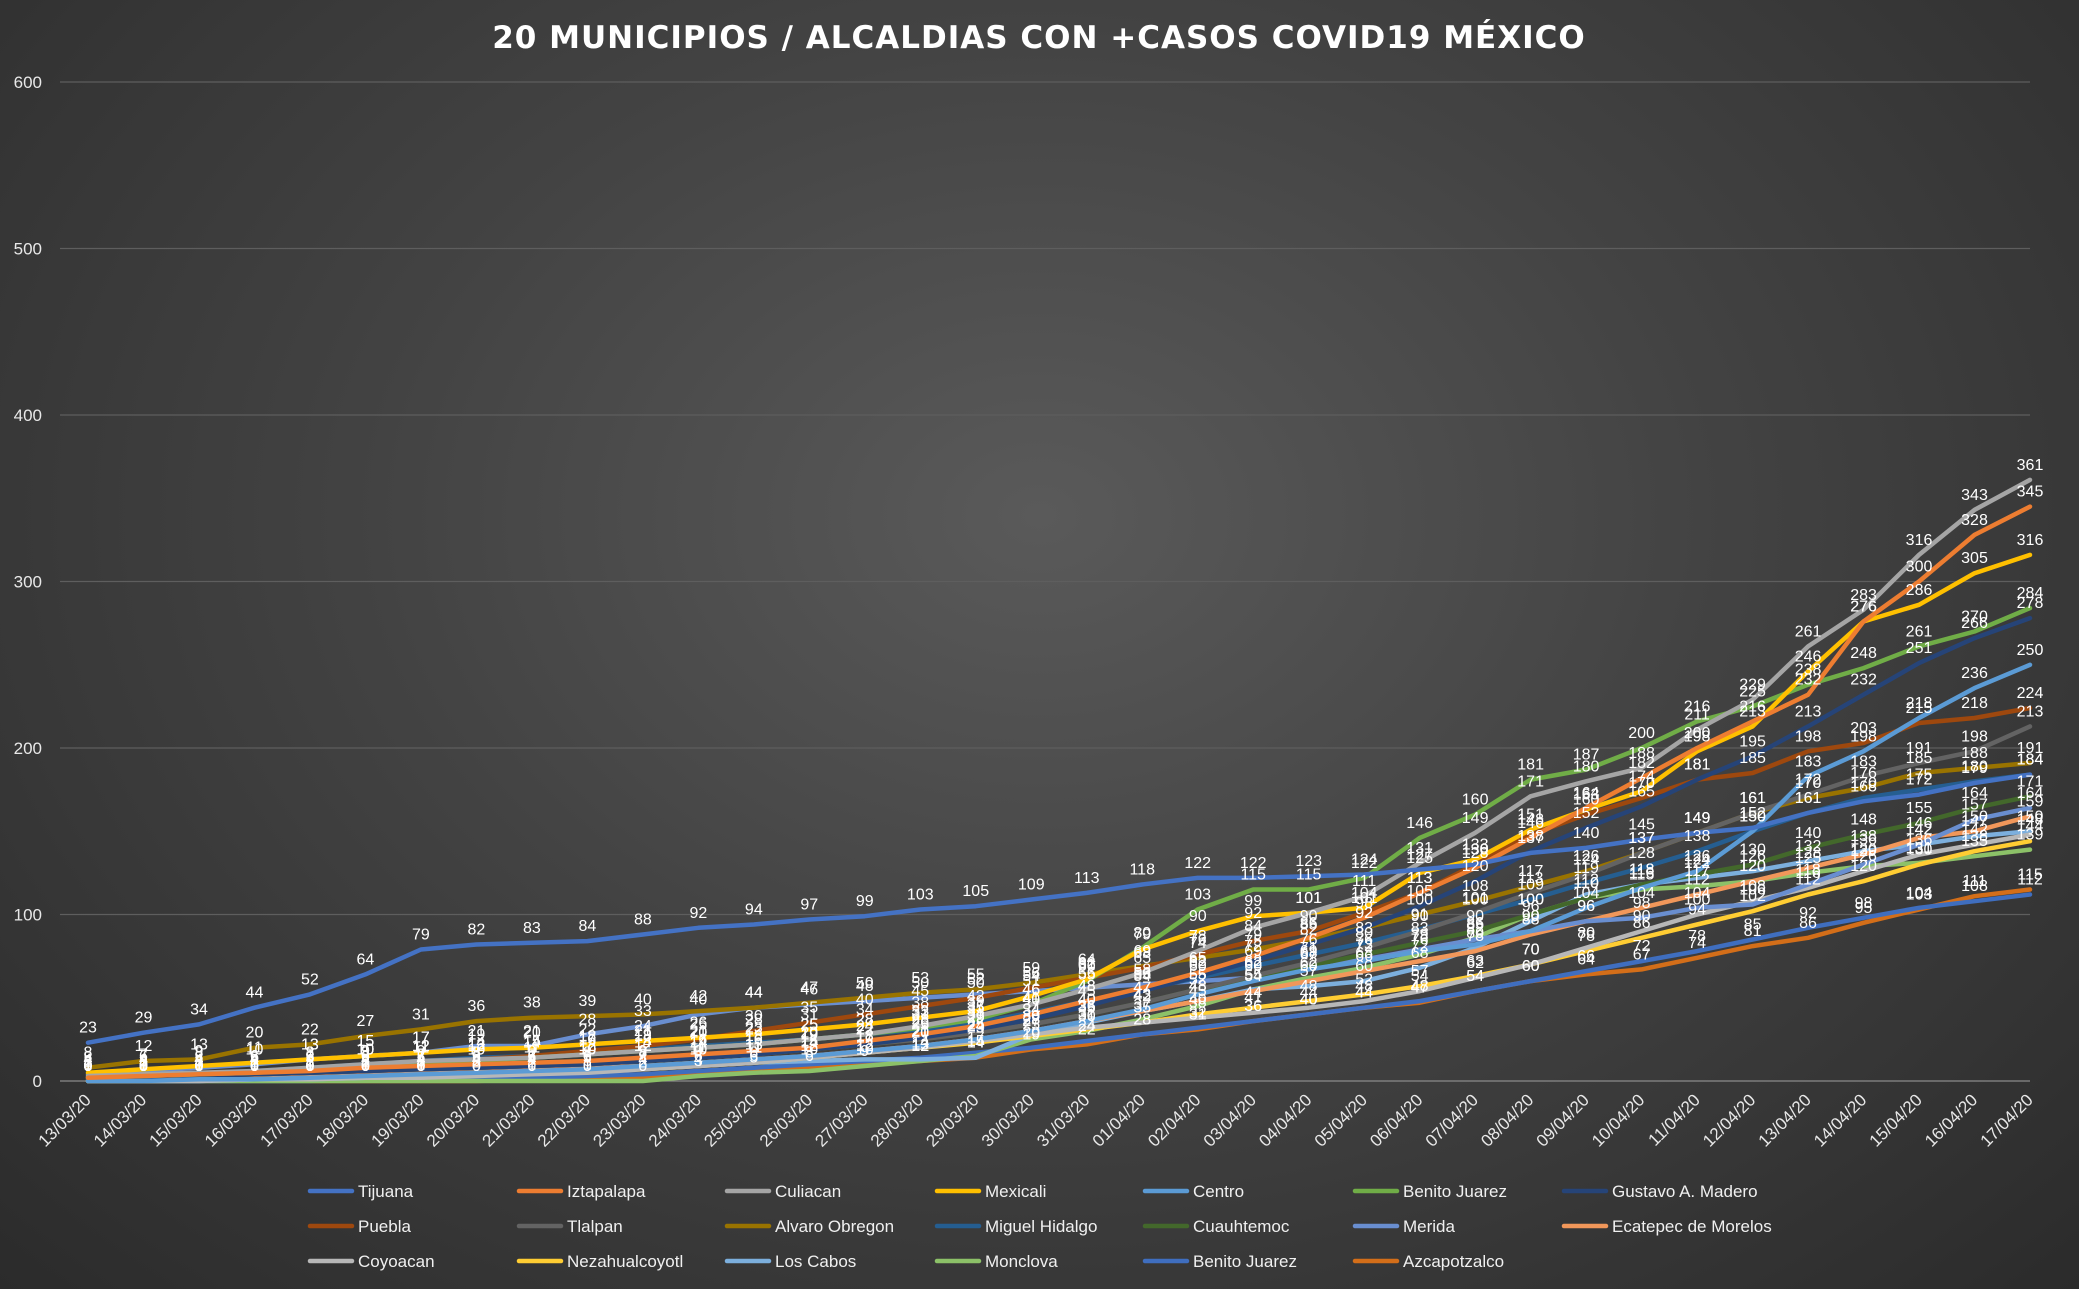 This screenshot has width=2079, height=1289. Describe the element at coordinates (809, 904) in the screenshot. I see `data-label: 97` at that location.